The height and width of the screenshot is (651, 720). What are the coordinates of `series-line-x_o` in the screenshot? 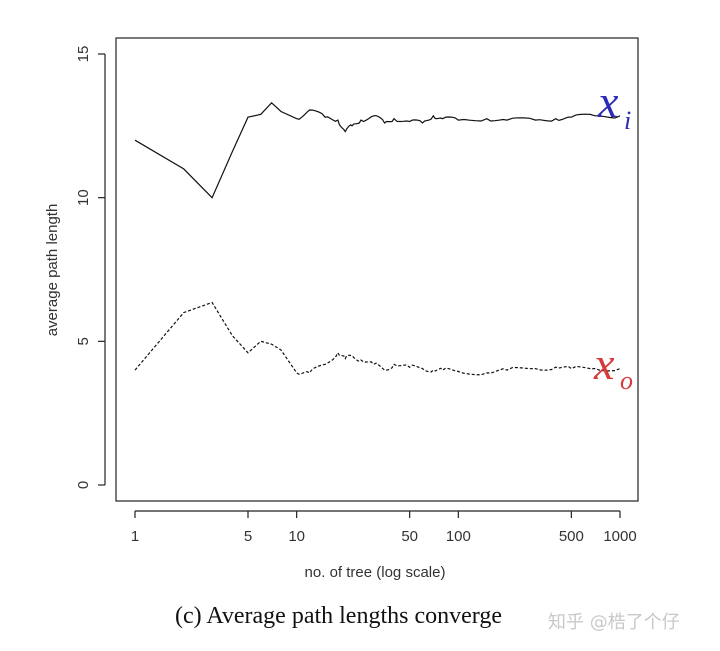 It's located at (377, 338).